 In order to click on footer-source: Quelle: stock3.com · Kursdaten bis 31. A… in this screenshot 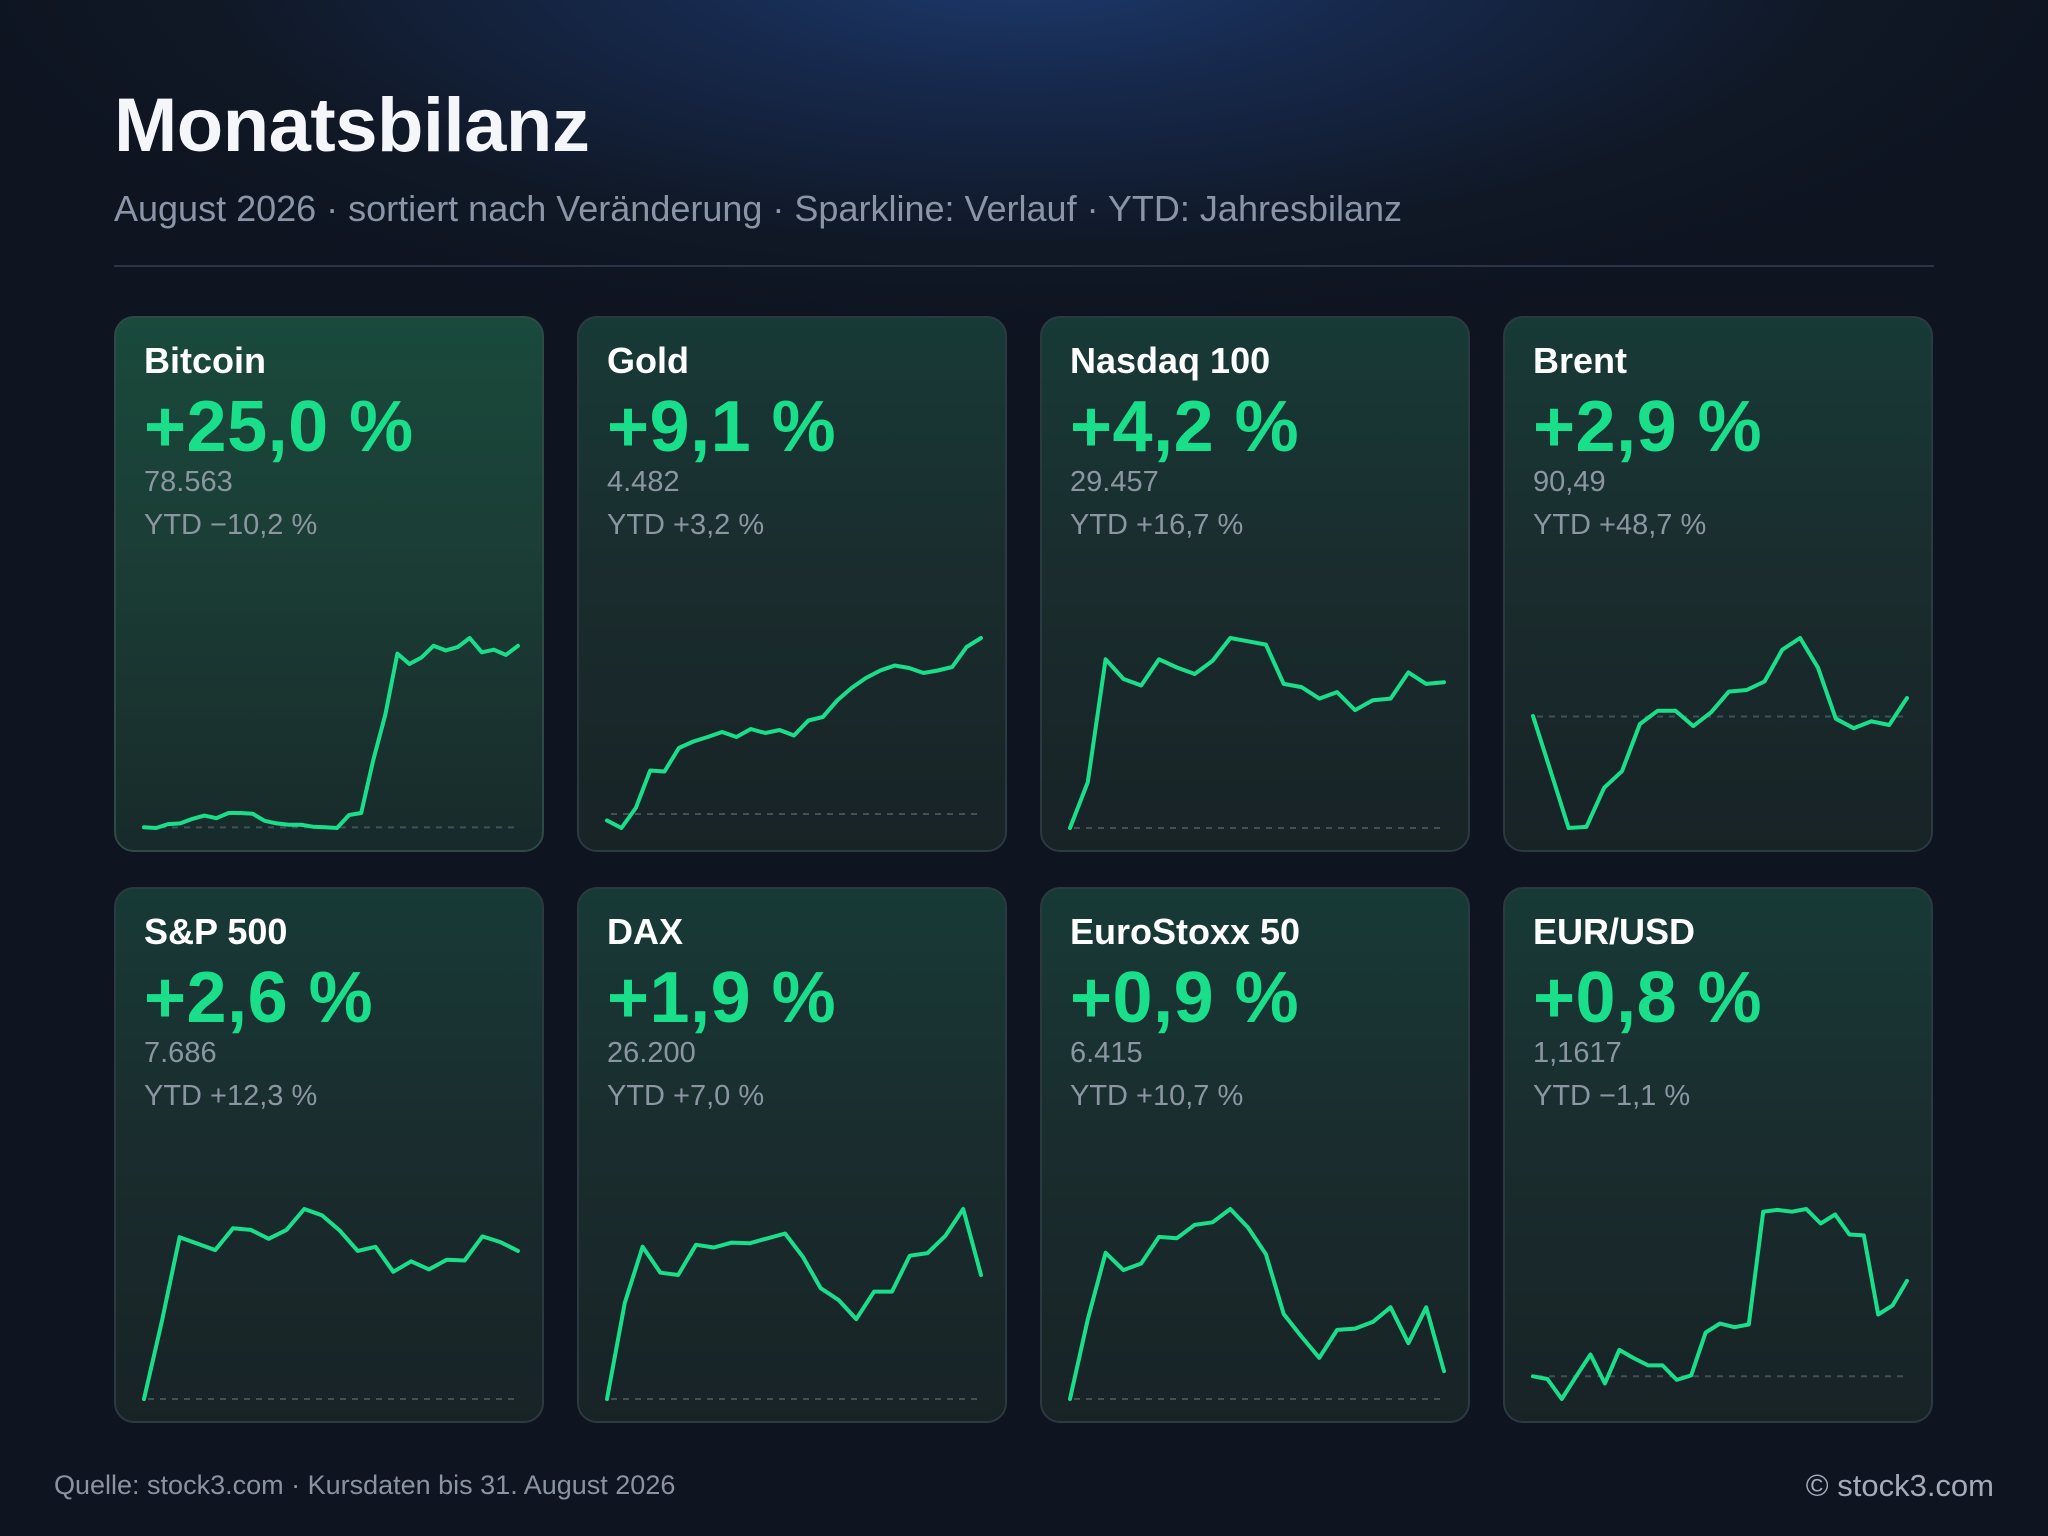, I will do `click(365, 1485)`.